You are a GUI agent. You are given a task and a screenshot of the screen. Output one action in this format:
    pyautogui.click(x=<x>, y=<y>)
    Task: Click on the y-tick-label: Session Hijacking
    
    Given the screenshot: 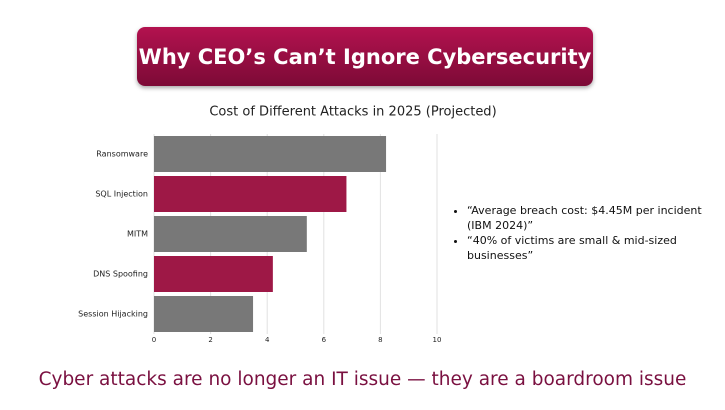 What is the action you would take?
    pyautogui.click(x=113, y=314)
    